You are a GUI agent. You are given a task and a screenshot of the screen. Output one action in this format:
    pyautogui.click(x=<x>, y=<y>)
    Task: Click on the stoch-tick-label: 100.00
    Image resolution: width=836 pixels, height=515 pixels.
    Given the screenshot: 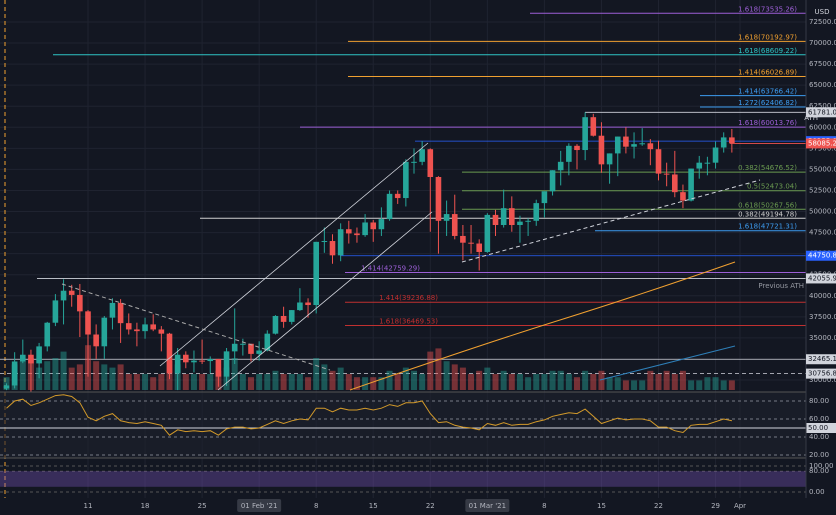 What is the action you would take?
    pyautogui.click(x=821, y=466)
    